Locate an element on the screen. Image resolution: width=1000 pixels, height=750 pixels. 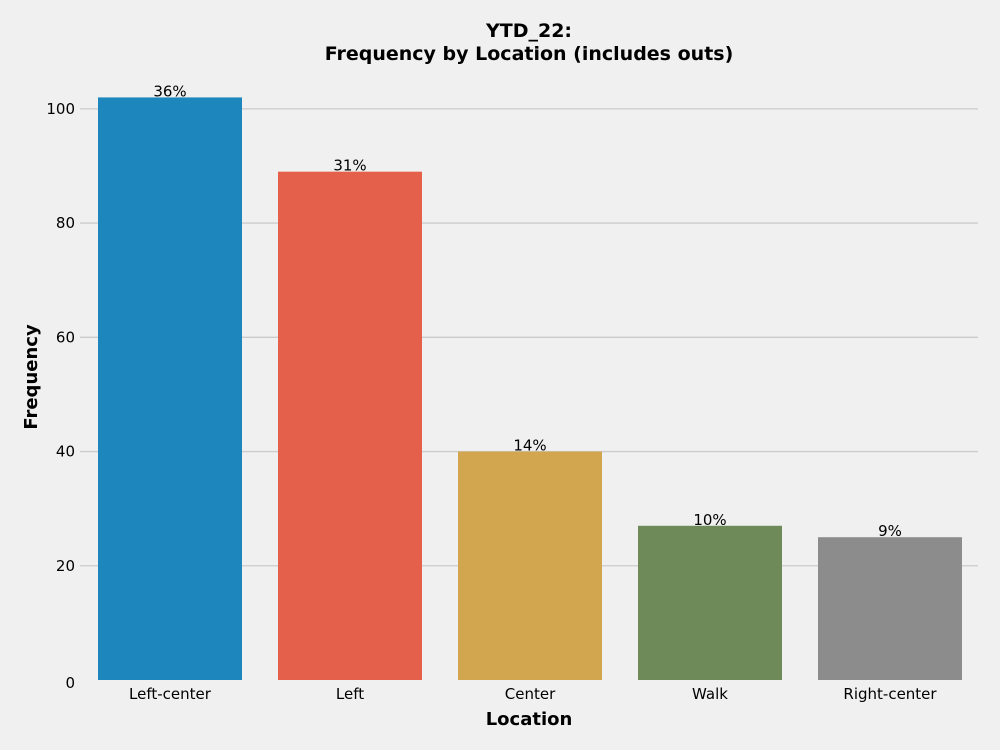
x-tick-label: Left-center is located at coordinates (170, 694).